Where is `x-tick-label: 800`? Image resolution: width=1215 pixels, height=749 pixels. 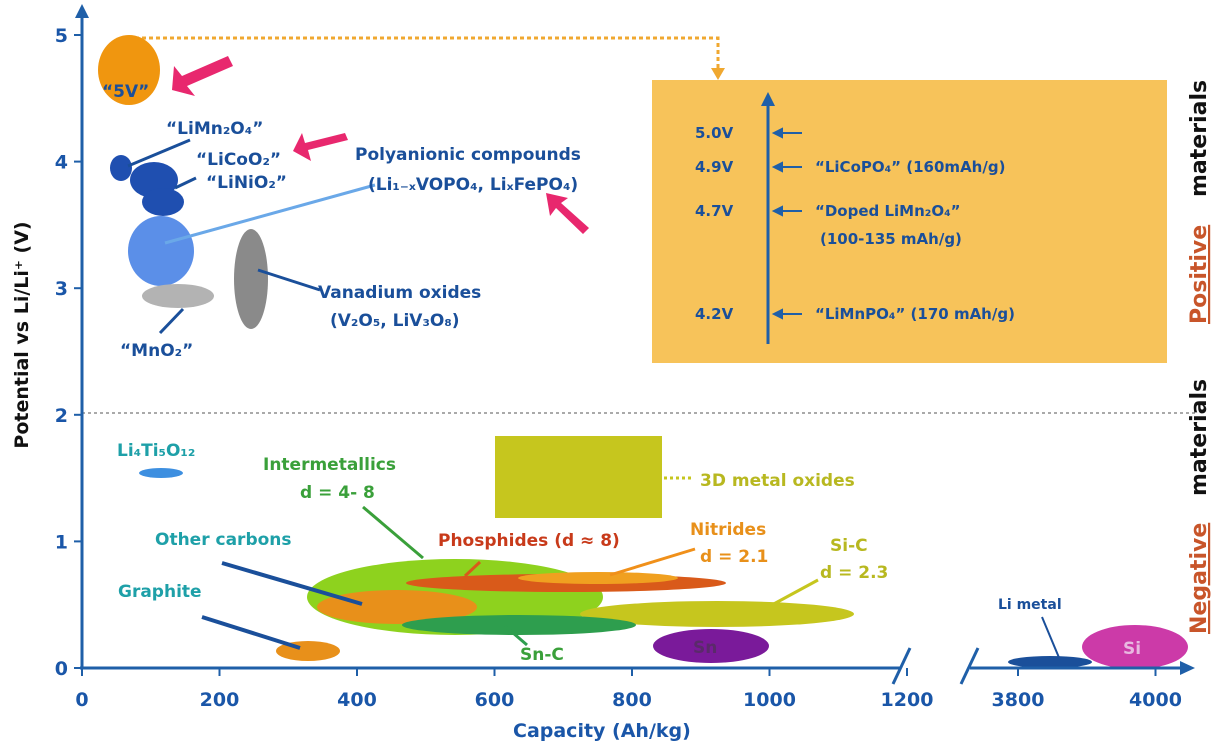 x-tick-label: 800 is located at coordinates (632, 700).